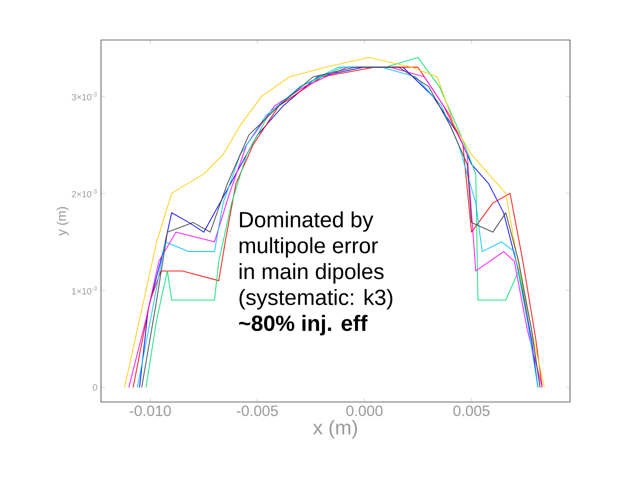 This screenshot has width=638, height=479. Describe the element at coordinates (84, 193) in the screenshot. I see `y-tick-label: 2×10$^{-3}$` at that location.